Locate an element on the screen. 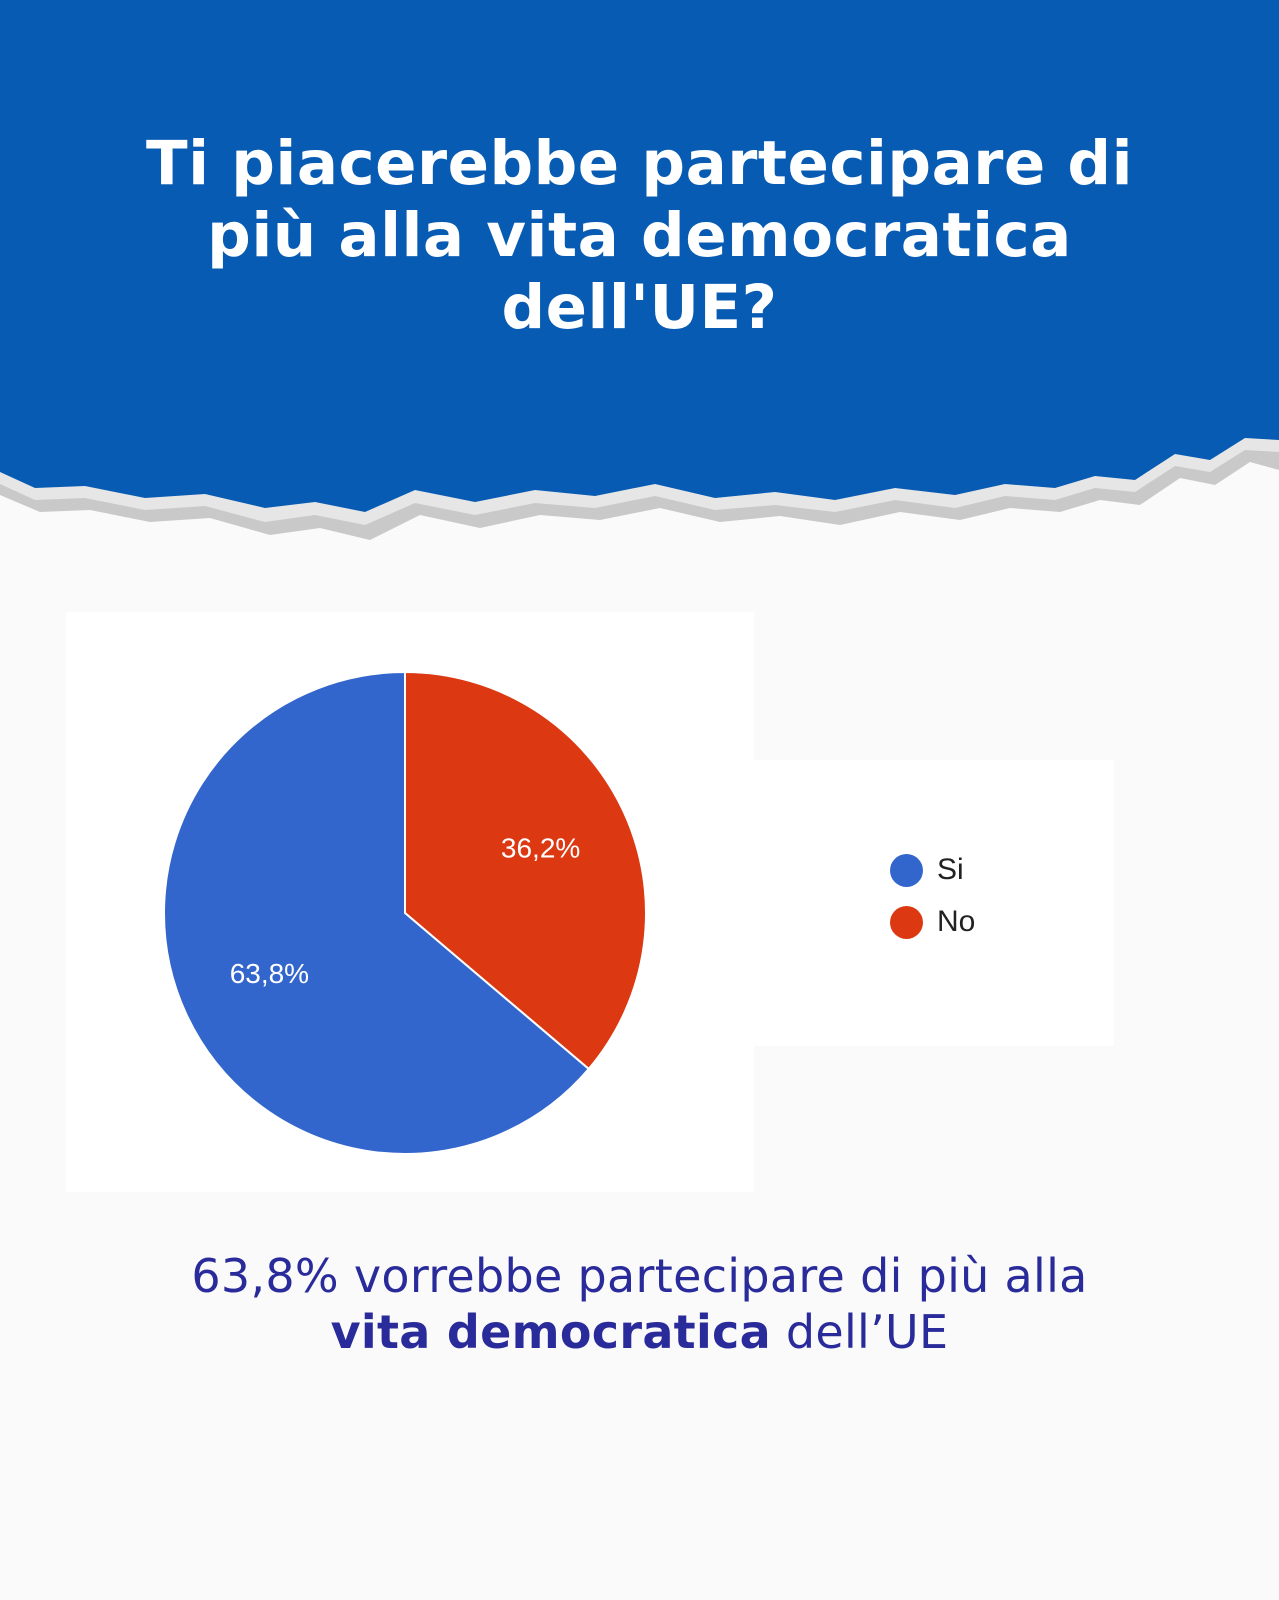 Image resolution: width=1279 pixels, height=1600 pixels. legend-item-no: No is located at coordinates (932, 922).